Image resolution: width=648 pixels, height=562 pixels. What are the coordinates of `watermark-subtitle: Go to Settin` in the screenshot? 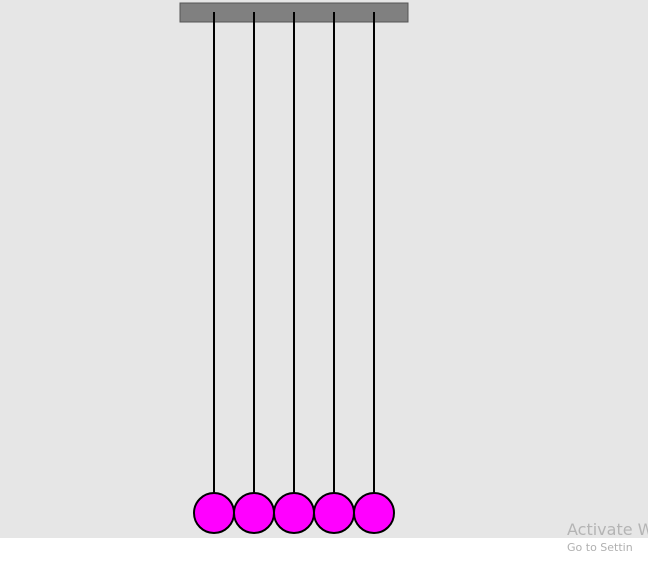 It's located at (600, 547).